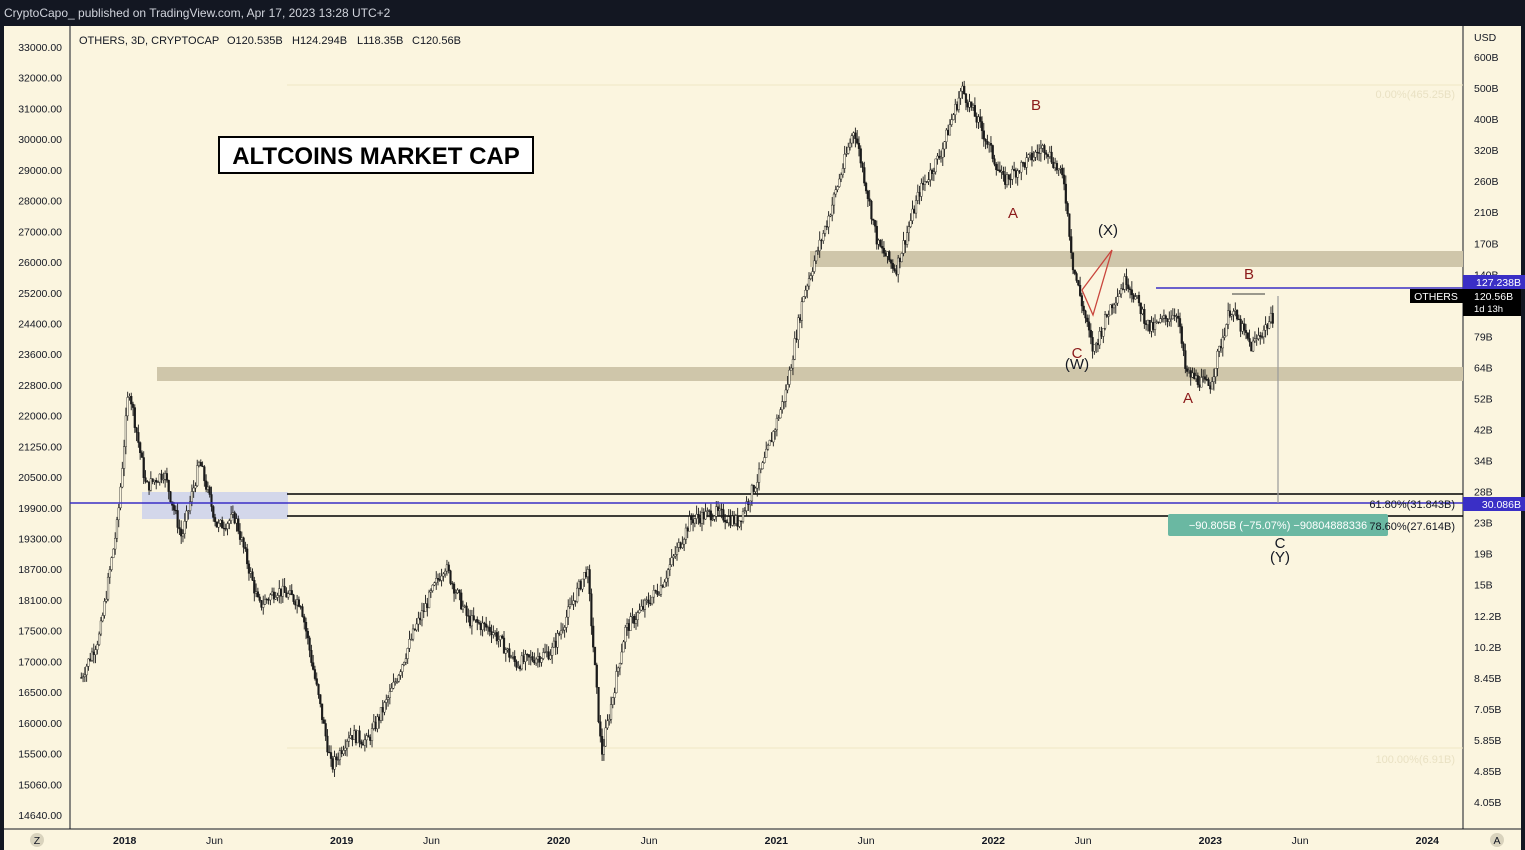  What do you see at coordinates (1278, 525) in the screenshot?
I see `measure-box` at bounding box center [1278, 525].